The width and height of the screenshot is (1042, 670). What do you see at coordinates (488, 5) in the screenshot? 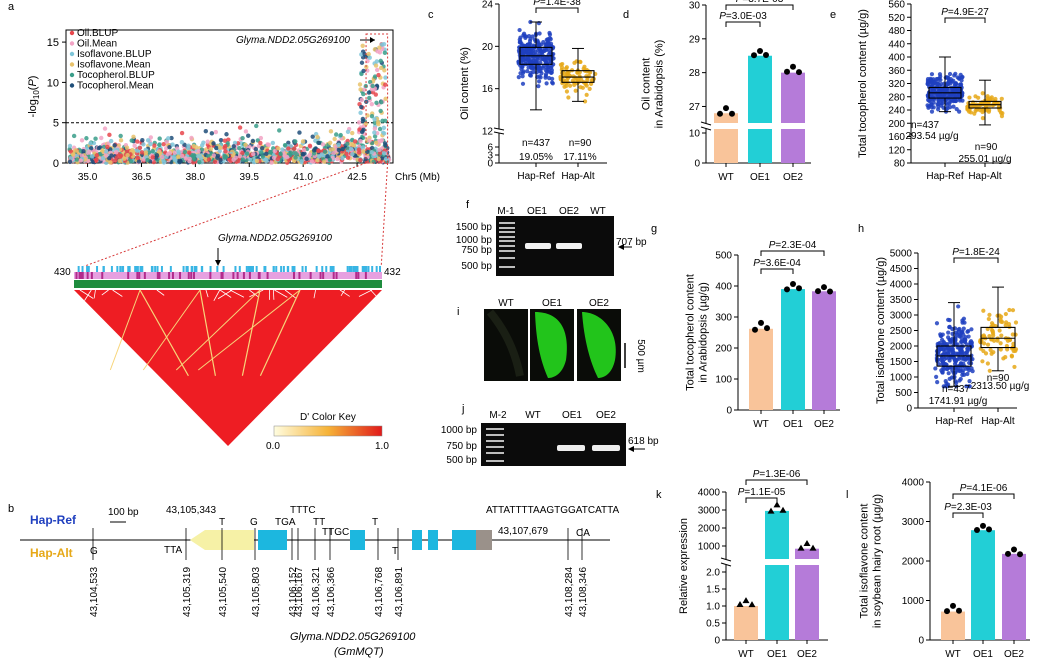
I see `y-tick-label: 24` at bounding box center [488, 5].